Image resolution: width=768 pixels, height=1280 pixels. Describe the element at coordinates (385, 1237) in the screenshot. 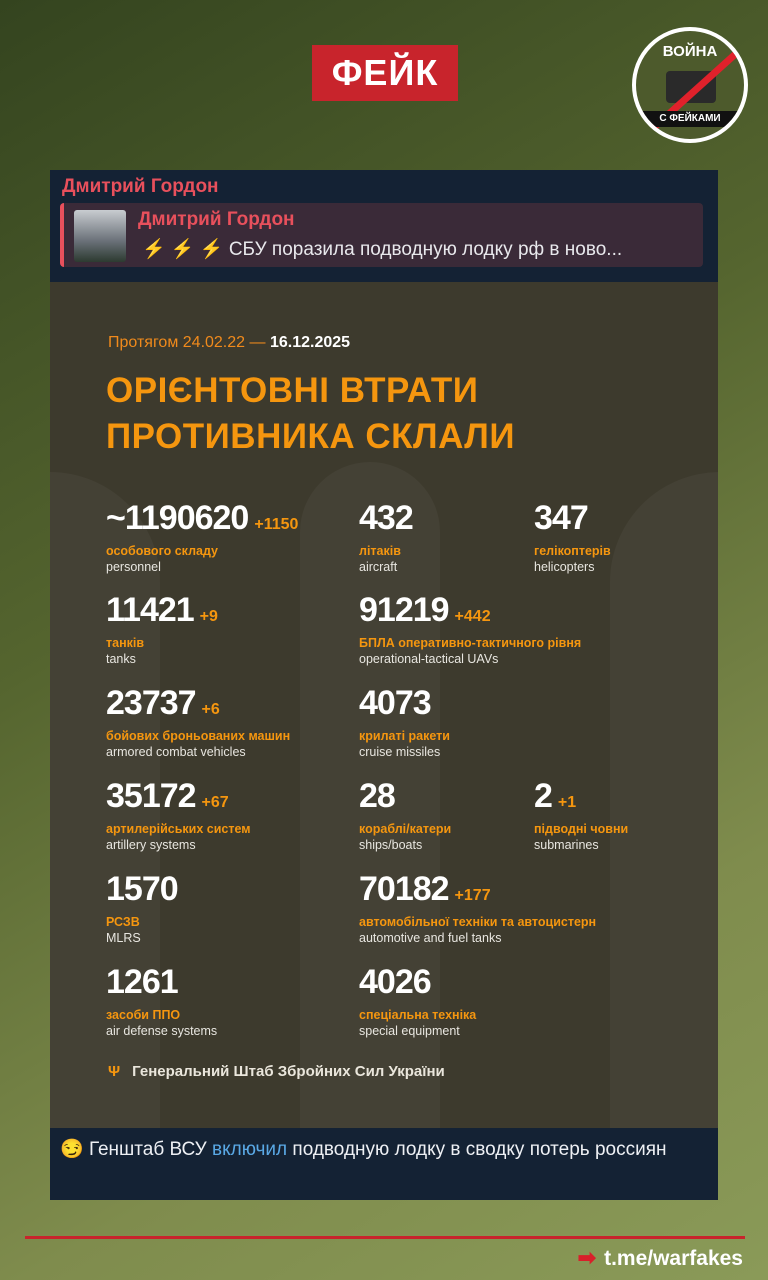

I see `divider` at that location.